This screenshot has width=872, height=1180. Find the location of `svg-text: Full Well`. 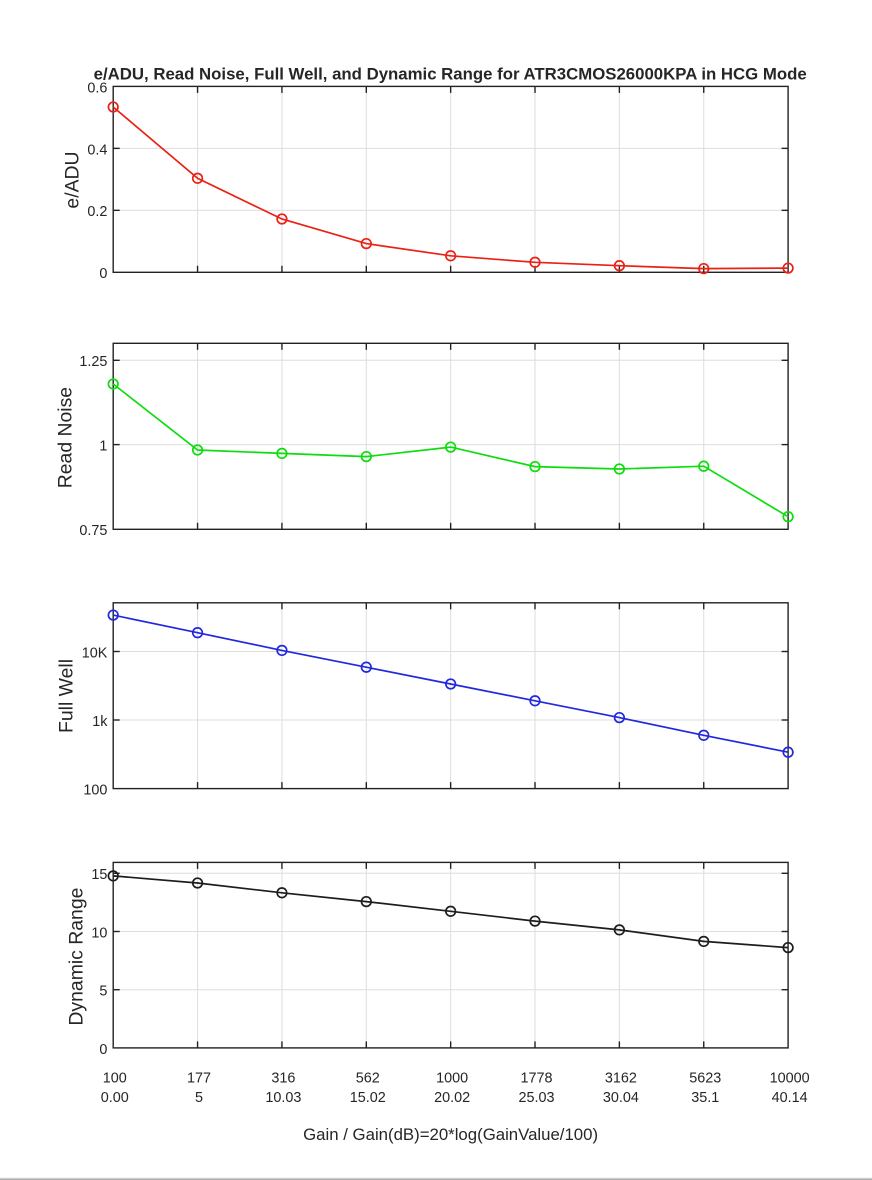

svg-text: Full Well is located at coordinates (66, 696).